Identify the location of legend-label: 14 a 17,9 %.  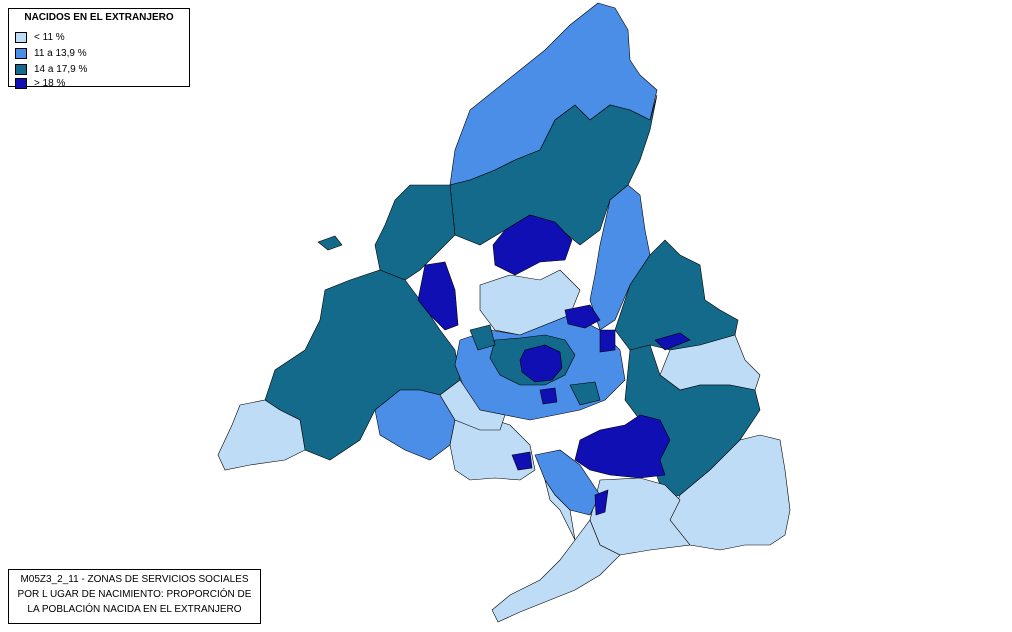
(61, 69).